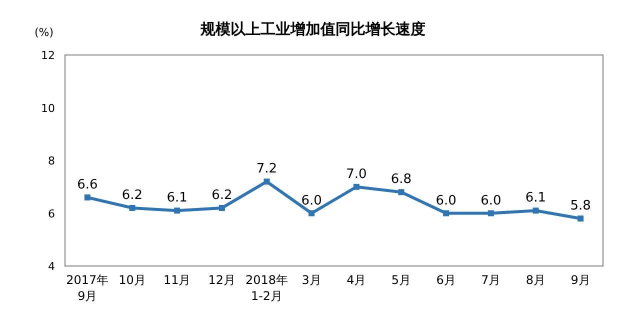 This screenshot has width=626, height=323. Describe the element at coordinates (267, 169) in the screenshot. I see `data-label: 7.2` at that location.